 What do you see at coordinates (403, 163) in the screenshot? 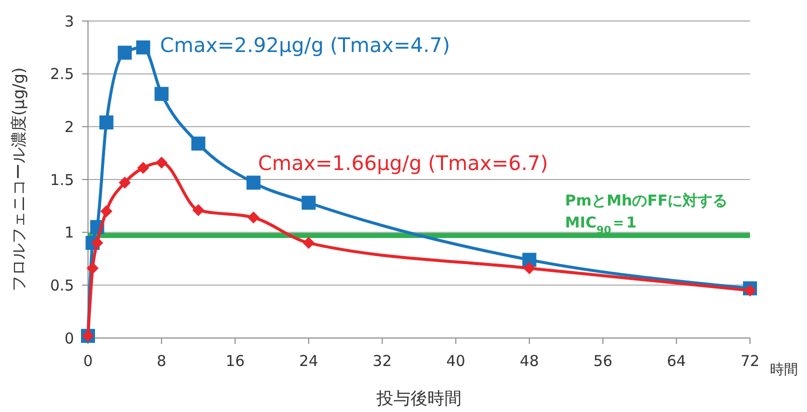
I see `annotation: Cmax=1.66μg/g (Tmax=6.7)` at bounding box center [403, 163].